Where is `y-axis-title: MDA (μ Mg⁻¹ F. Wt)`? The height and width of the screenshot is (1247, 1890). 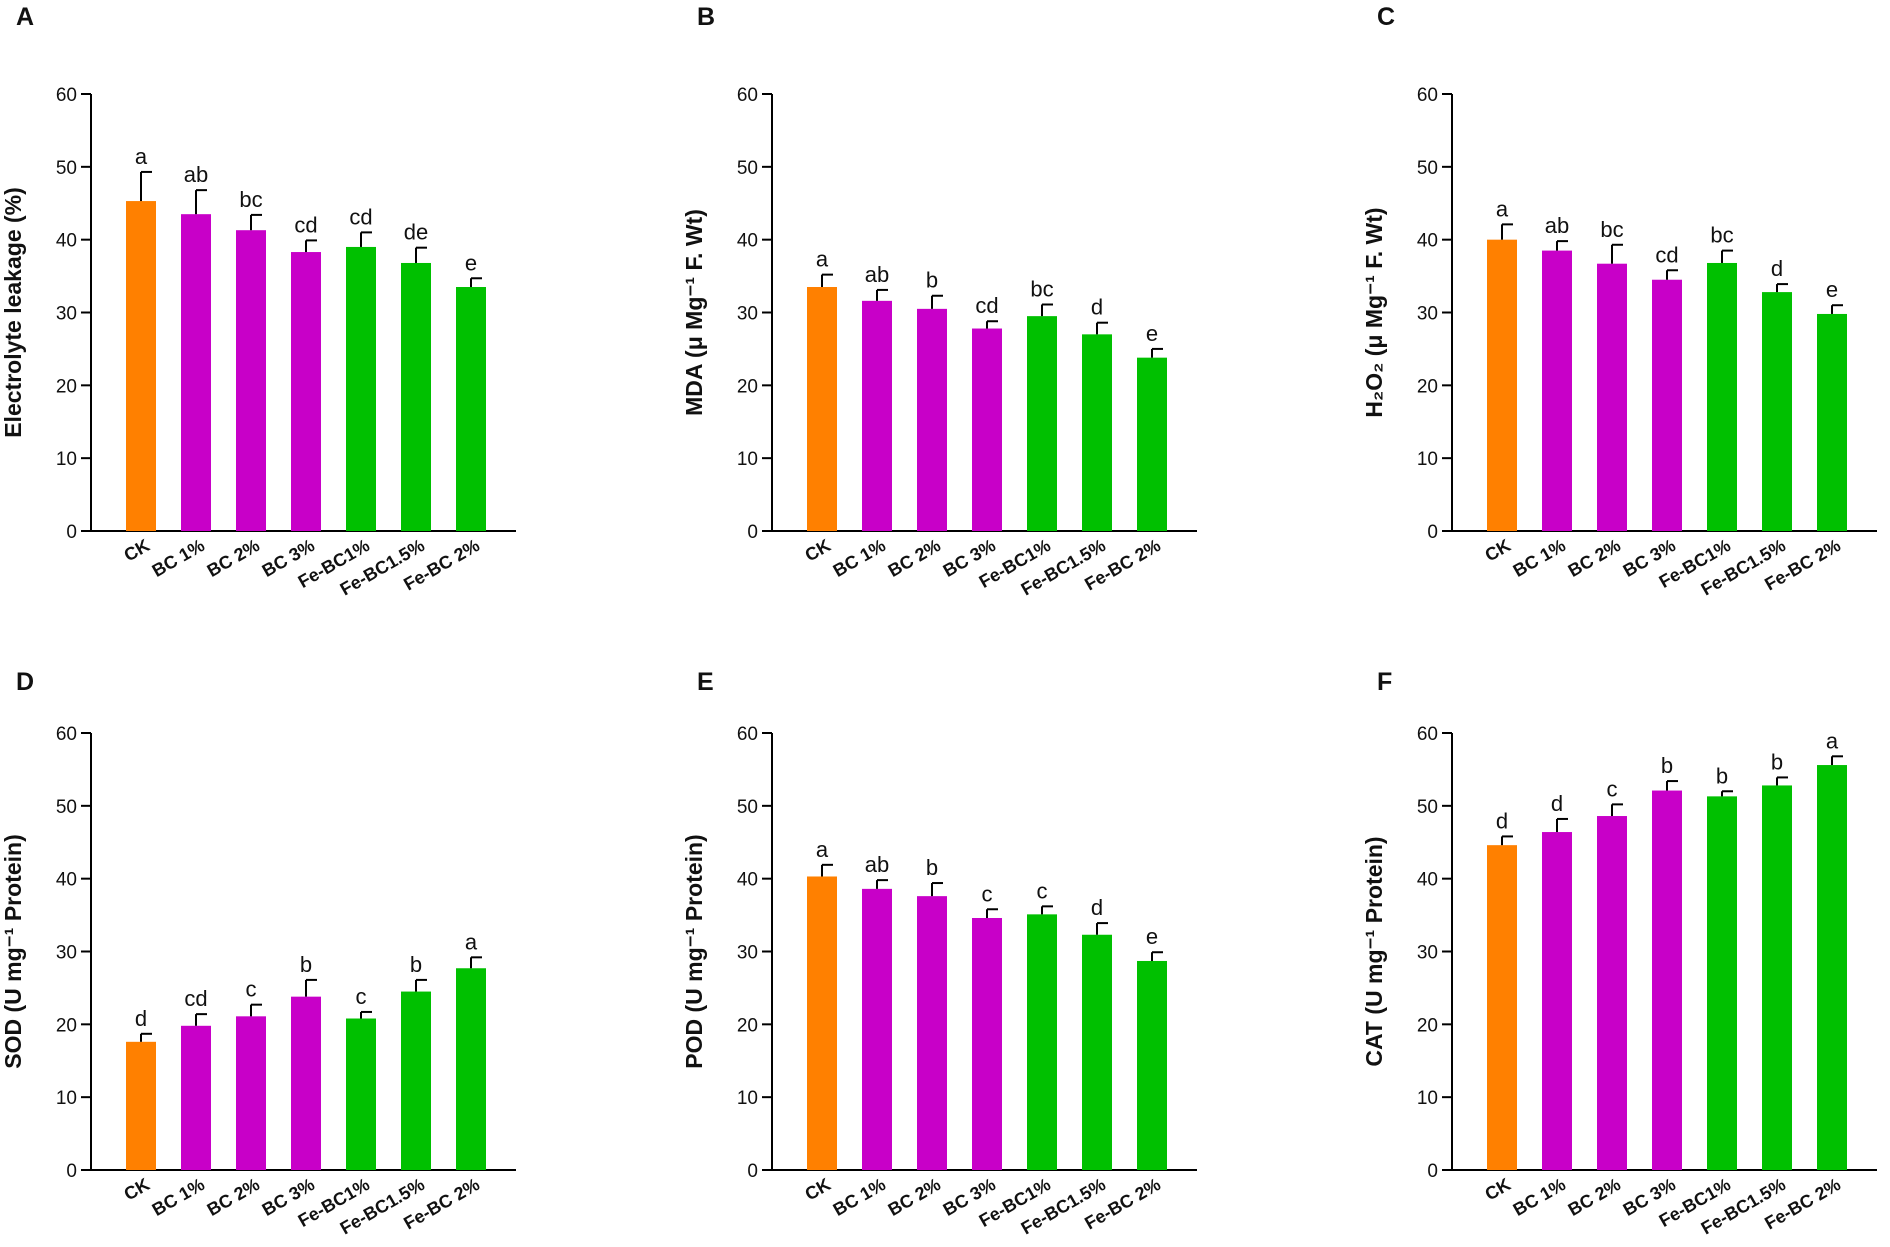
y-axis-title: MDA (μ Mg⁻¹ F. Wt) is located at coordinates (694, 312).